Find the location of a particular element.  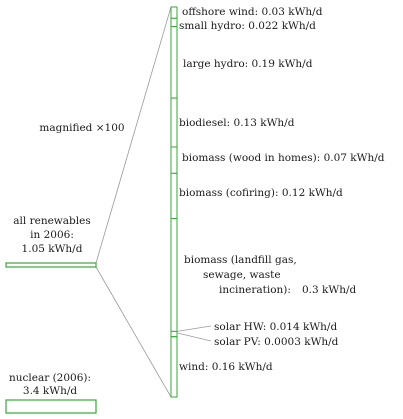

nuclear-label-line-2: 3.4 kWh/d is located at coordinates (50, 391).